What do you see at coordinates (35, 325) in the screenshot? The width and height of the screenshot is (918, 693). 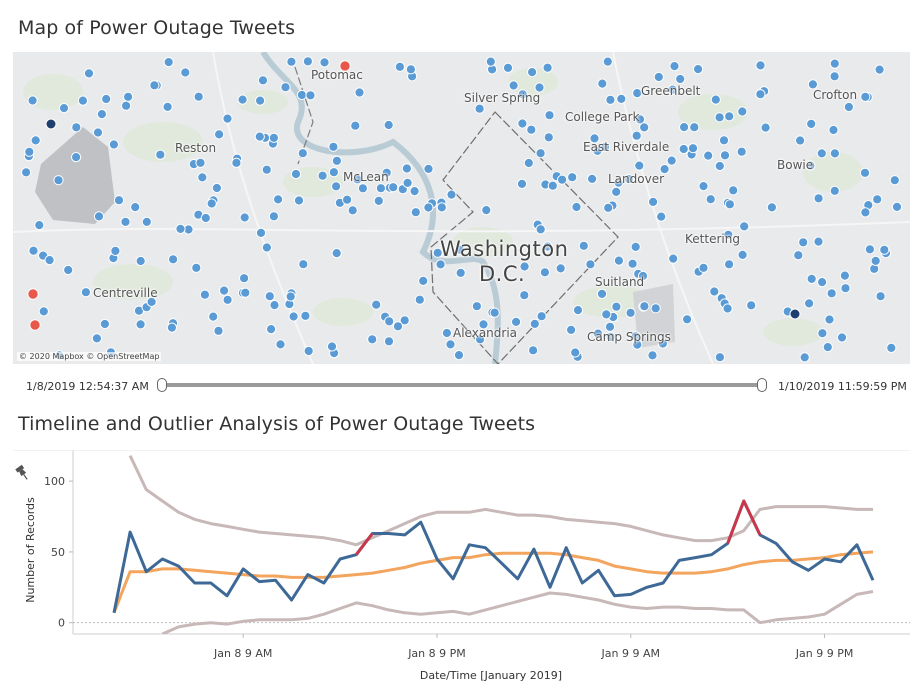 I see `tweet-point-outlier` at bounding box center [35, 325].